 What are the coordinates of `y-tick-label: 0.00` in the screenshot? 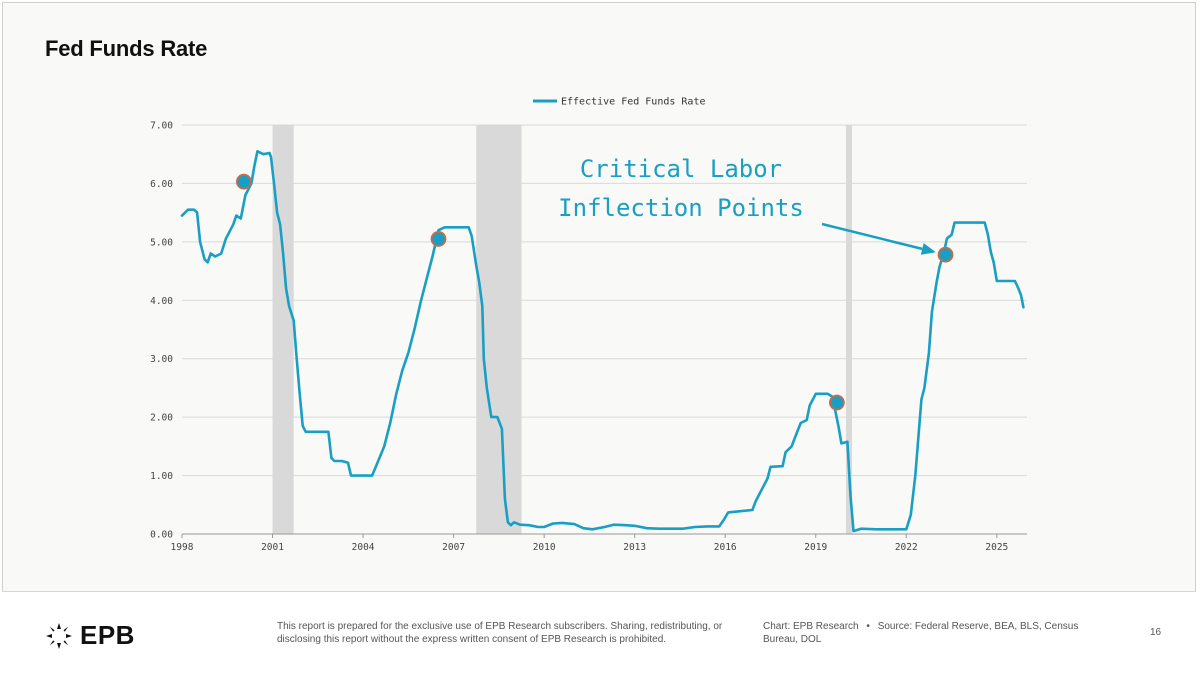 It's located at (161, 535).